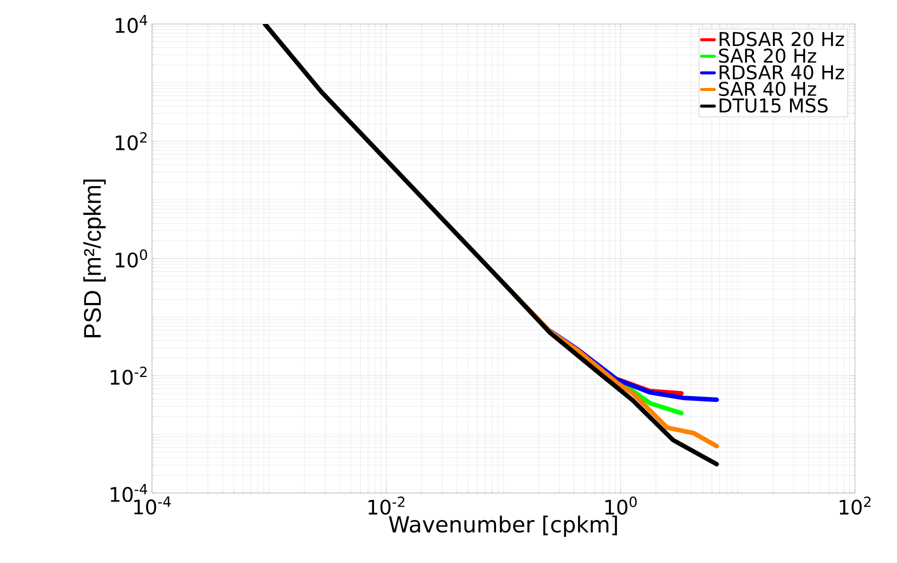 Image resolution: width=897 pixels, height=563 pixels. What do you see at coordinates (386, 505) in the screenshot?
I see `x-tick-label: 10$^{-2}$` at bounding box center [386, 505].